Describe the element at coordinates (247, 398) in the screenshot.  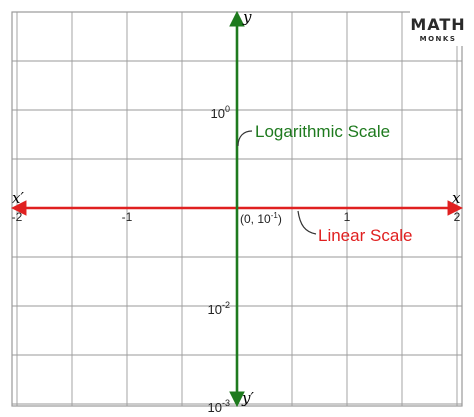
I see `y-negative-label: y′` at that location.